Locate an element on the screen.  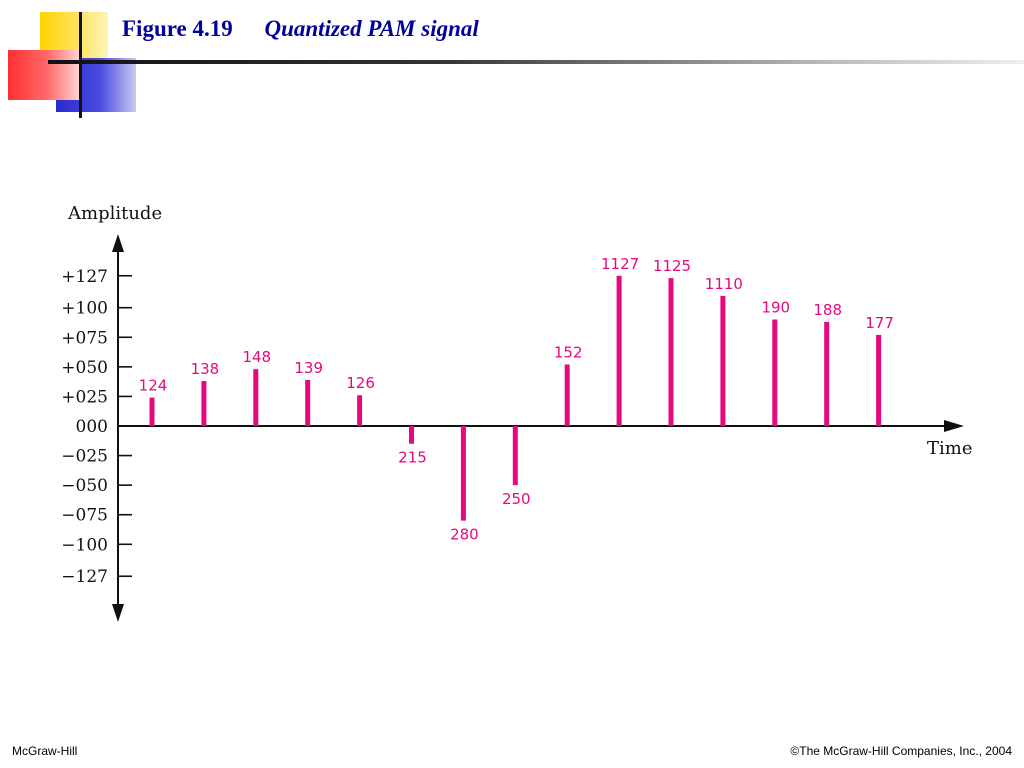
y-tick-label: +100 is located at coordinates (84, 309).